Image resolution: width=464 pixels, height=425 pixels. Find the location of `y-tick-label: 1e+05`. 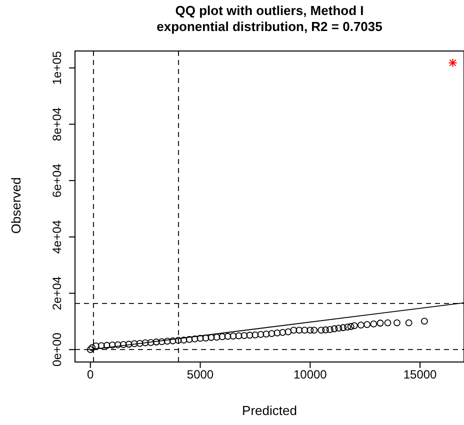

y-tick-label: 1e+05 is located at coordinates (57, 67).